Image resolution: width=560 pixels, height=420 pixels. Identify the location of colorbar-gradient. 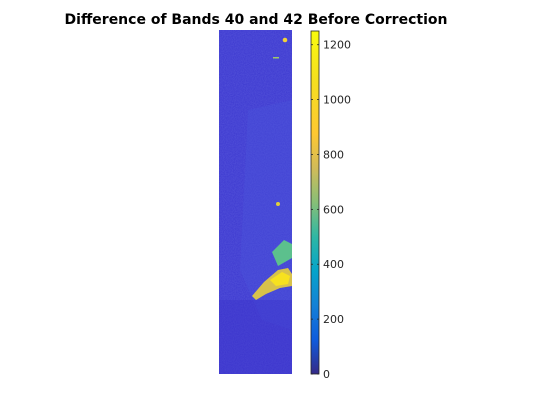
(315, 202).